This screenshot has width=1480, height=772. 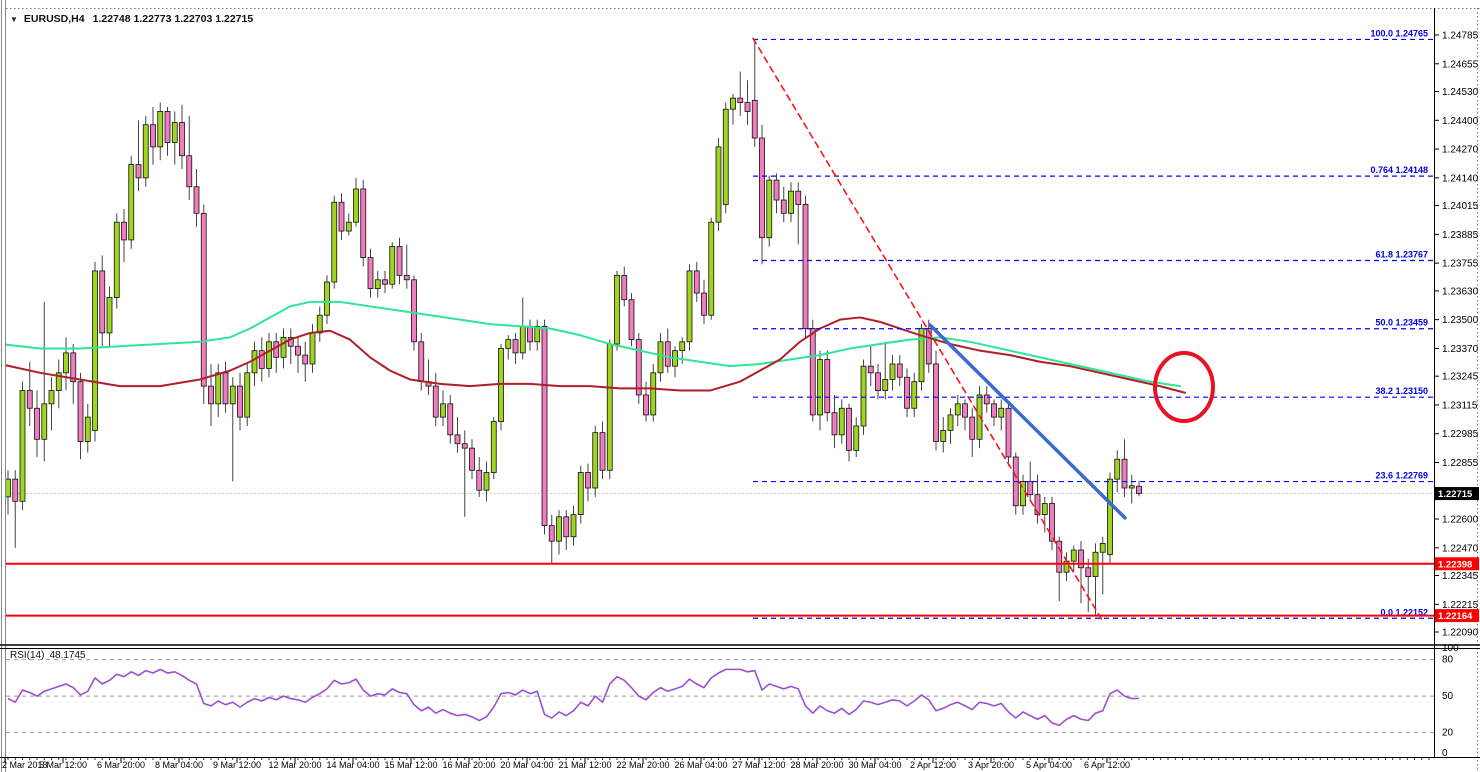 What do you see at coordinates (1455, 494) in the screenshot?
I see `current-price-tag-text: 1.22715` at bounding box center [1455, 494].